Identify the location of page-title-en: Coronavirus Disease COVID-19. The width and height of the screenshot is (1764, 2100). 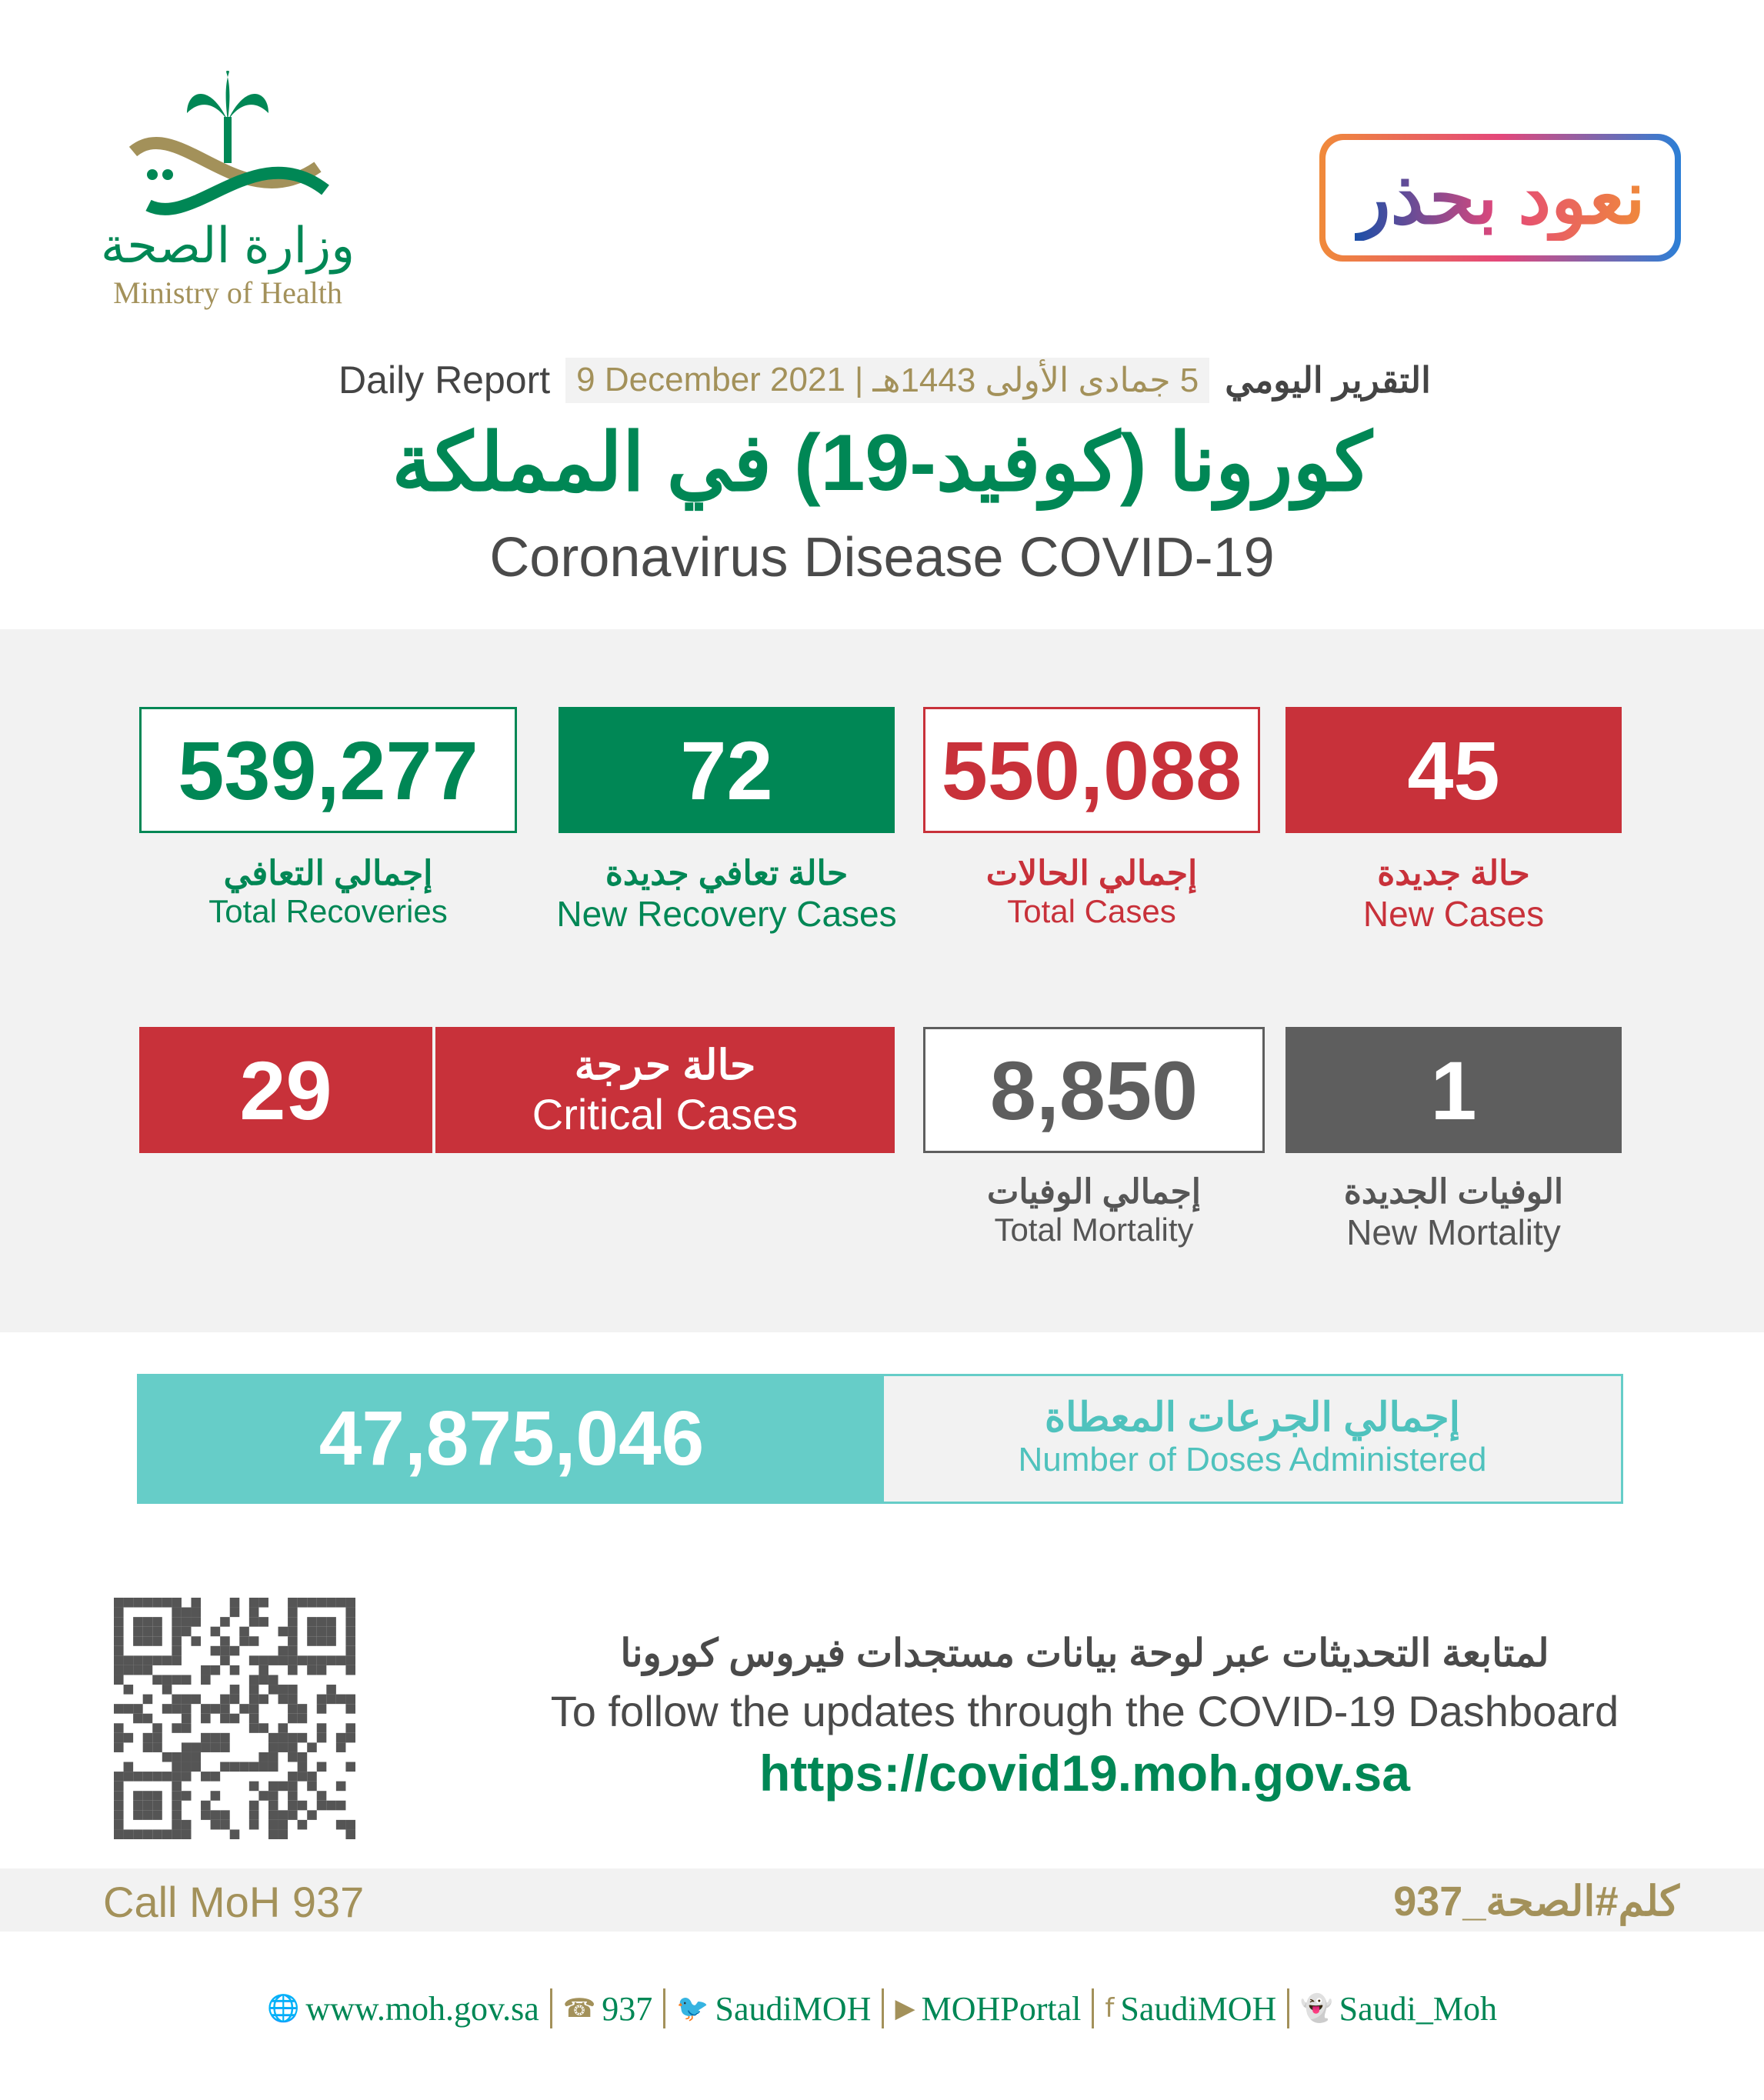
(882, 557).